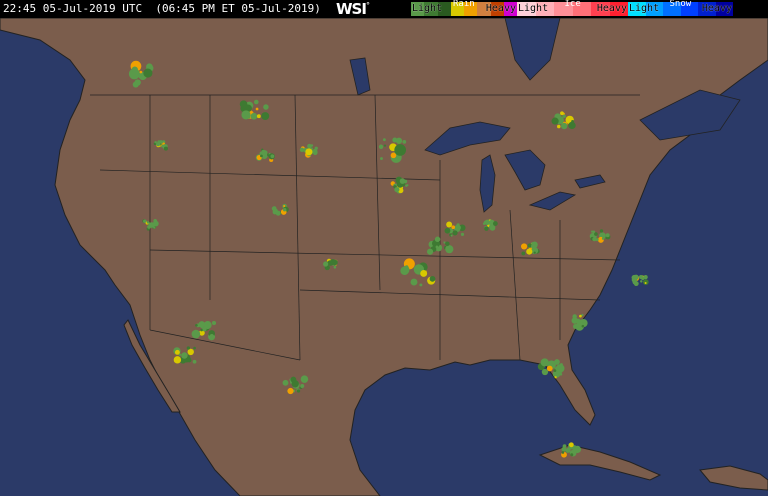 The height and width of the screenshot is (496, 768). I want to click on legend-snow: Light Heavy Snow, so click(680, 8).